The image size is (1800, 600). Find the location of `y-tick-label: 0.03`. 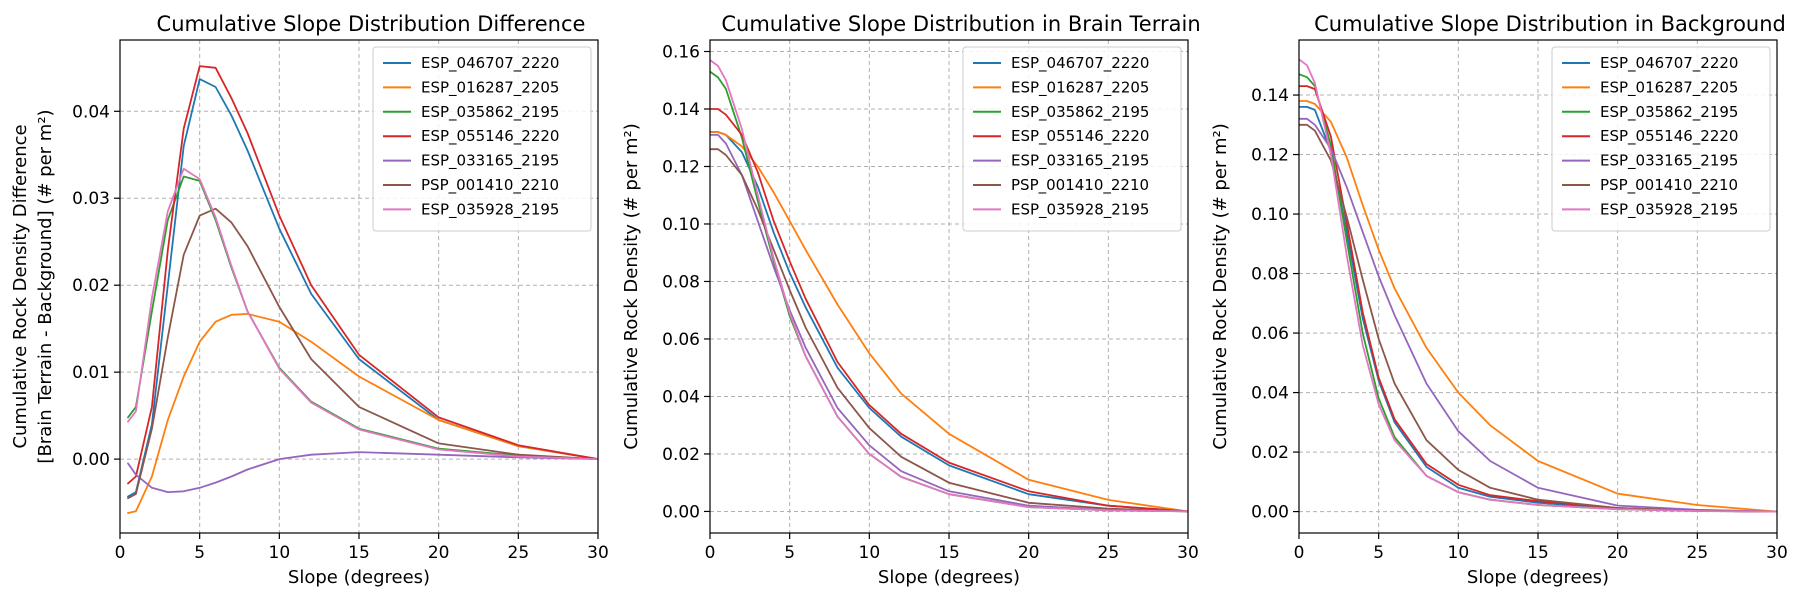

y-tick-label: 0.03 is located at coordinates (91, 199).